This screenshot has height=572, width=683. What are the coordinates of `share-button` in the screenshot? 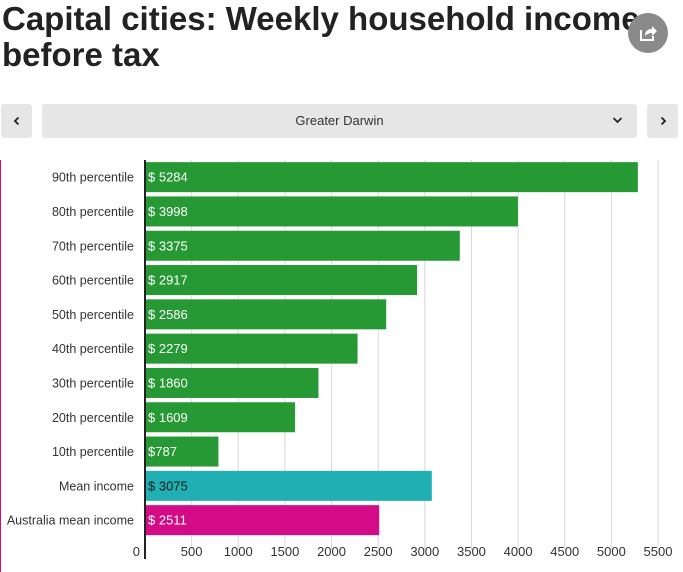 It's located at (648, 33).